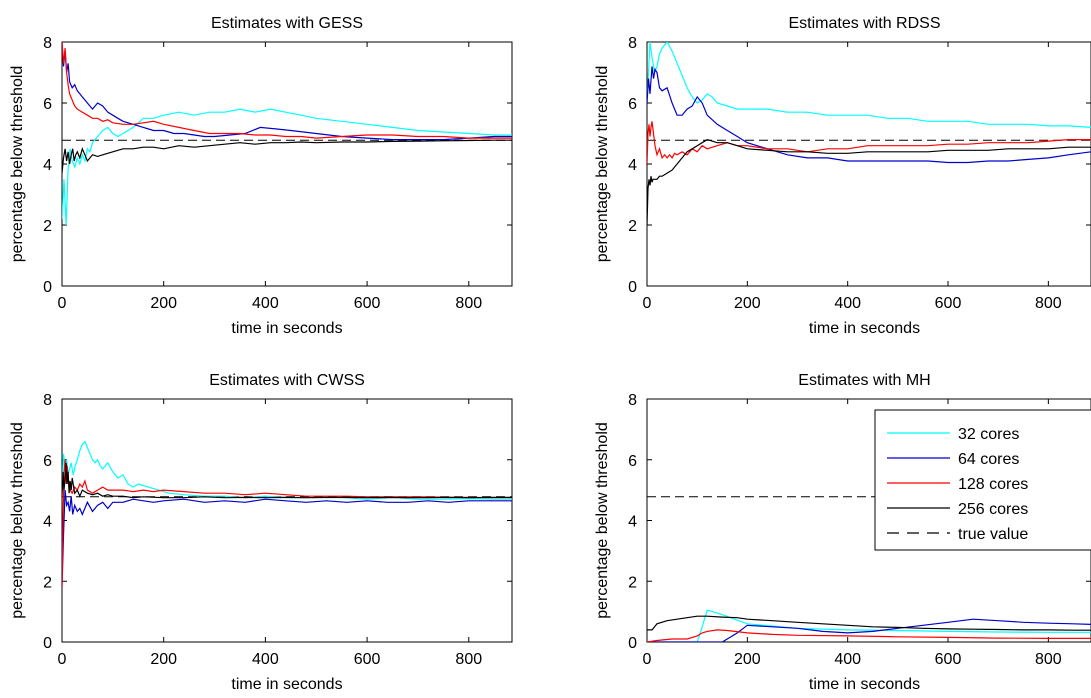 This screenshot has height=698, width=1091. What do you see at coordinates (287, 380) in the screenshot?
I see `chart-title: Estimates with CWSS` at bounding box center [287, 380].